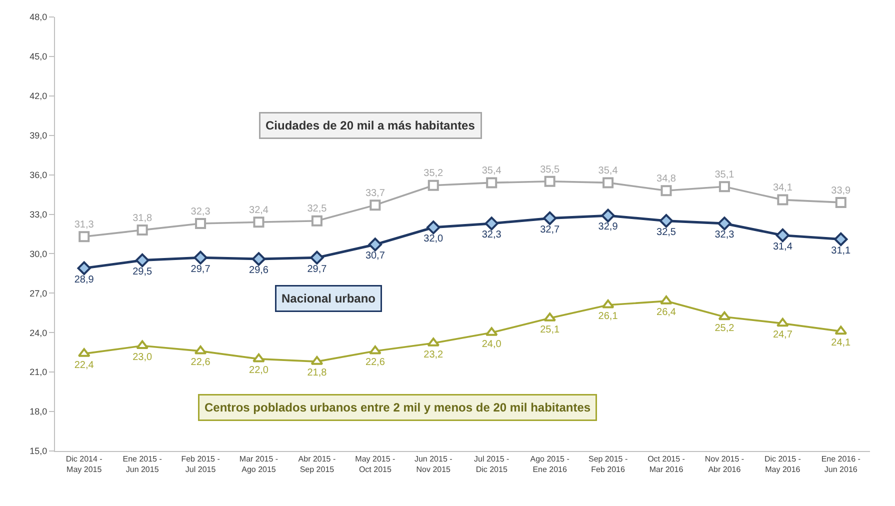 The height and width of the screenshot is (506, 895). I want to click on data-label: 29,5, so click(142, 272).